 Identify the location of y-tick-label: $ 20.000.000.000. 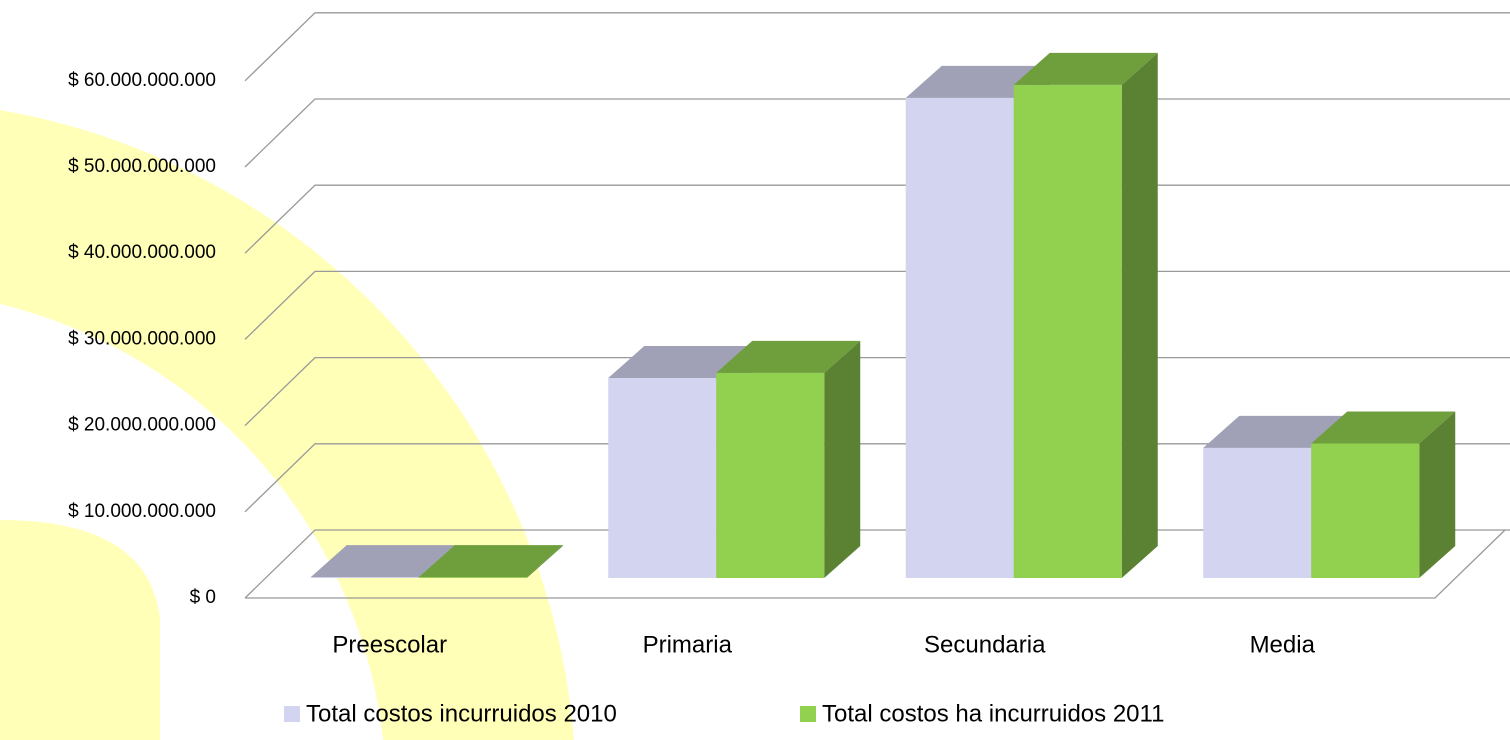
(142, 425).